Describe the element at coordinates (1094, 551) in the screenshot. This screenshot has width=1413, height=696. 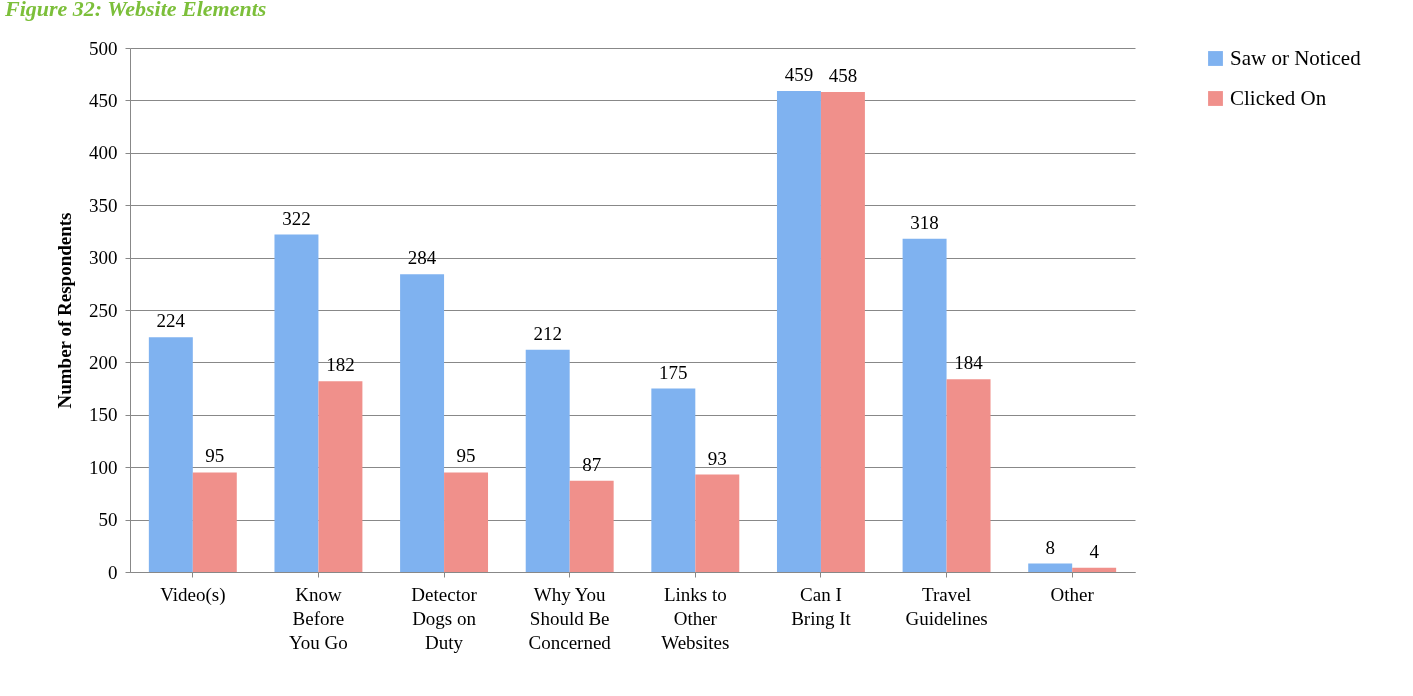
I see `data-label: 4` at that location.